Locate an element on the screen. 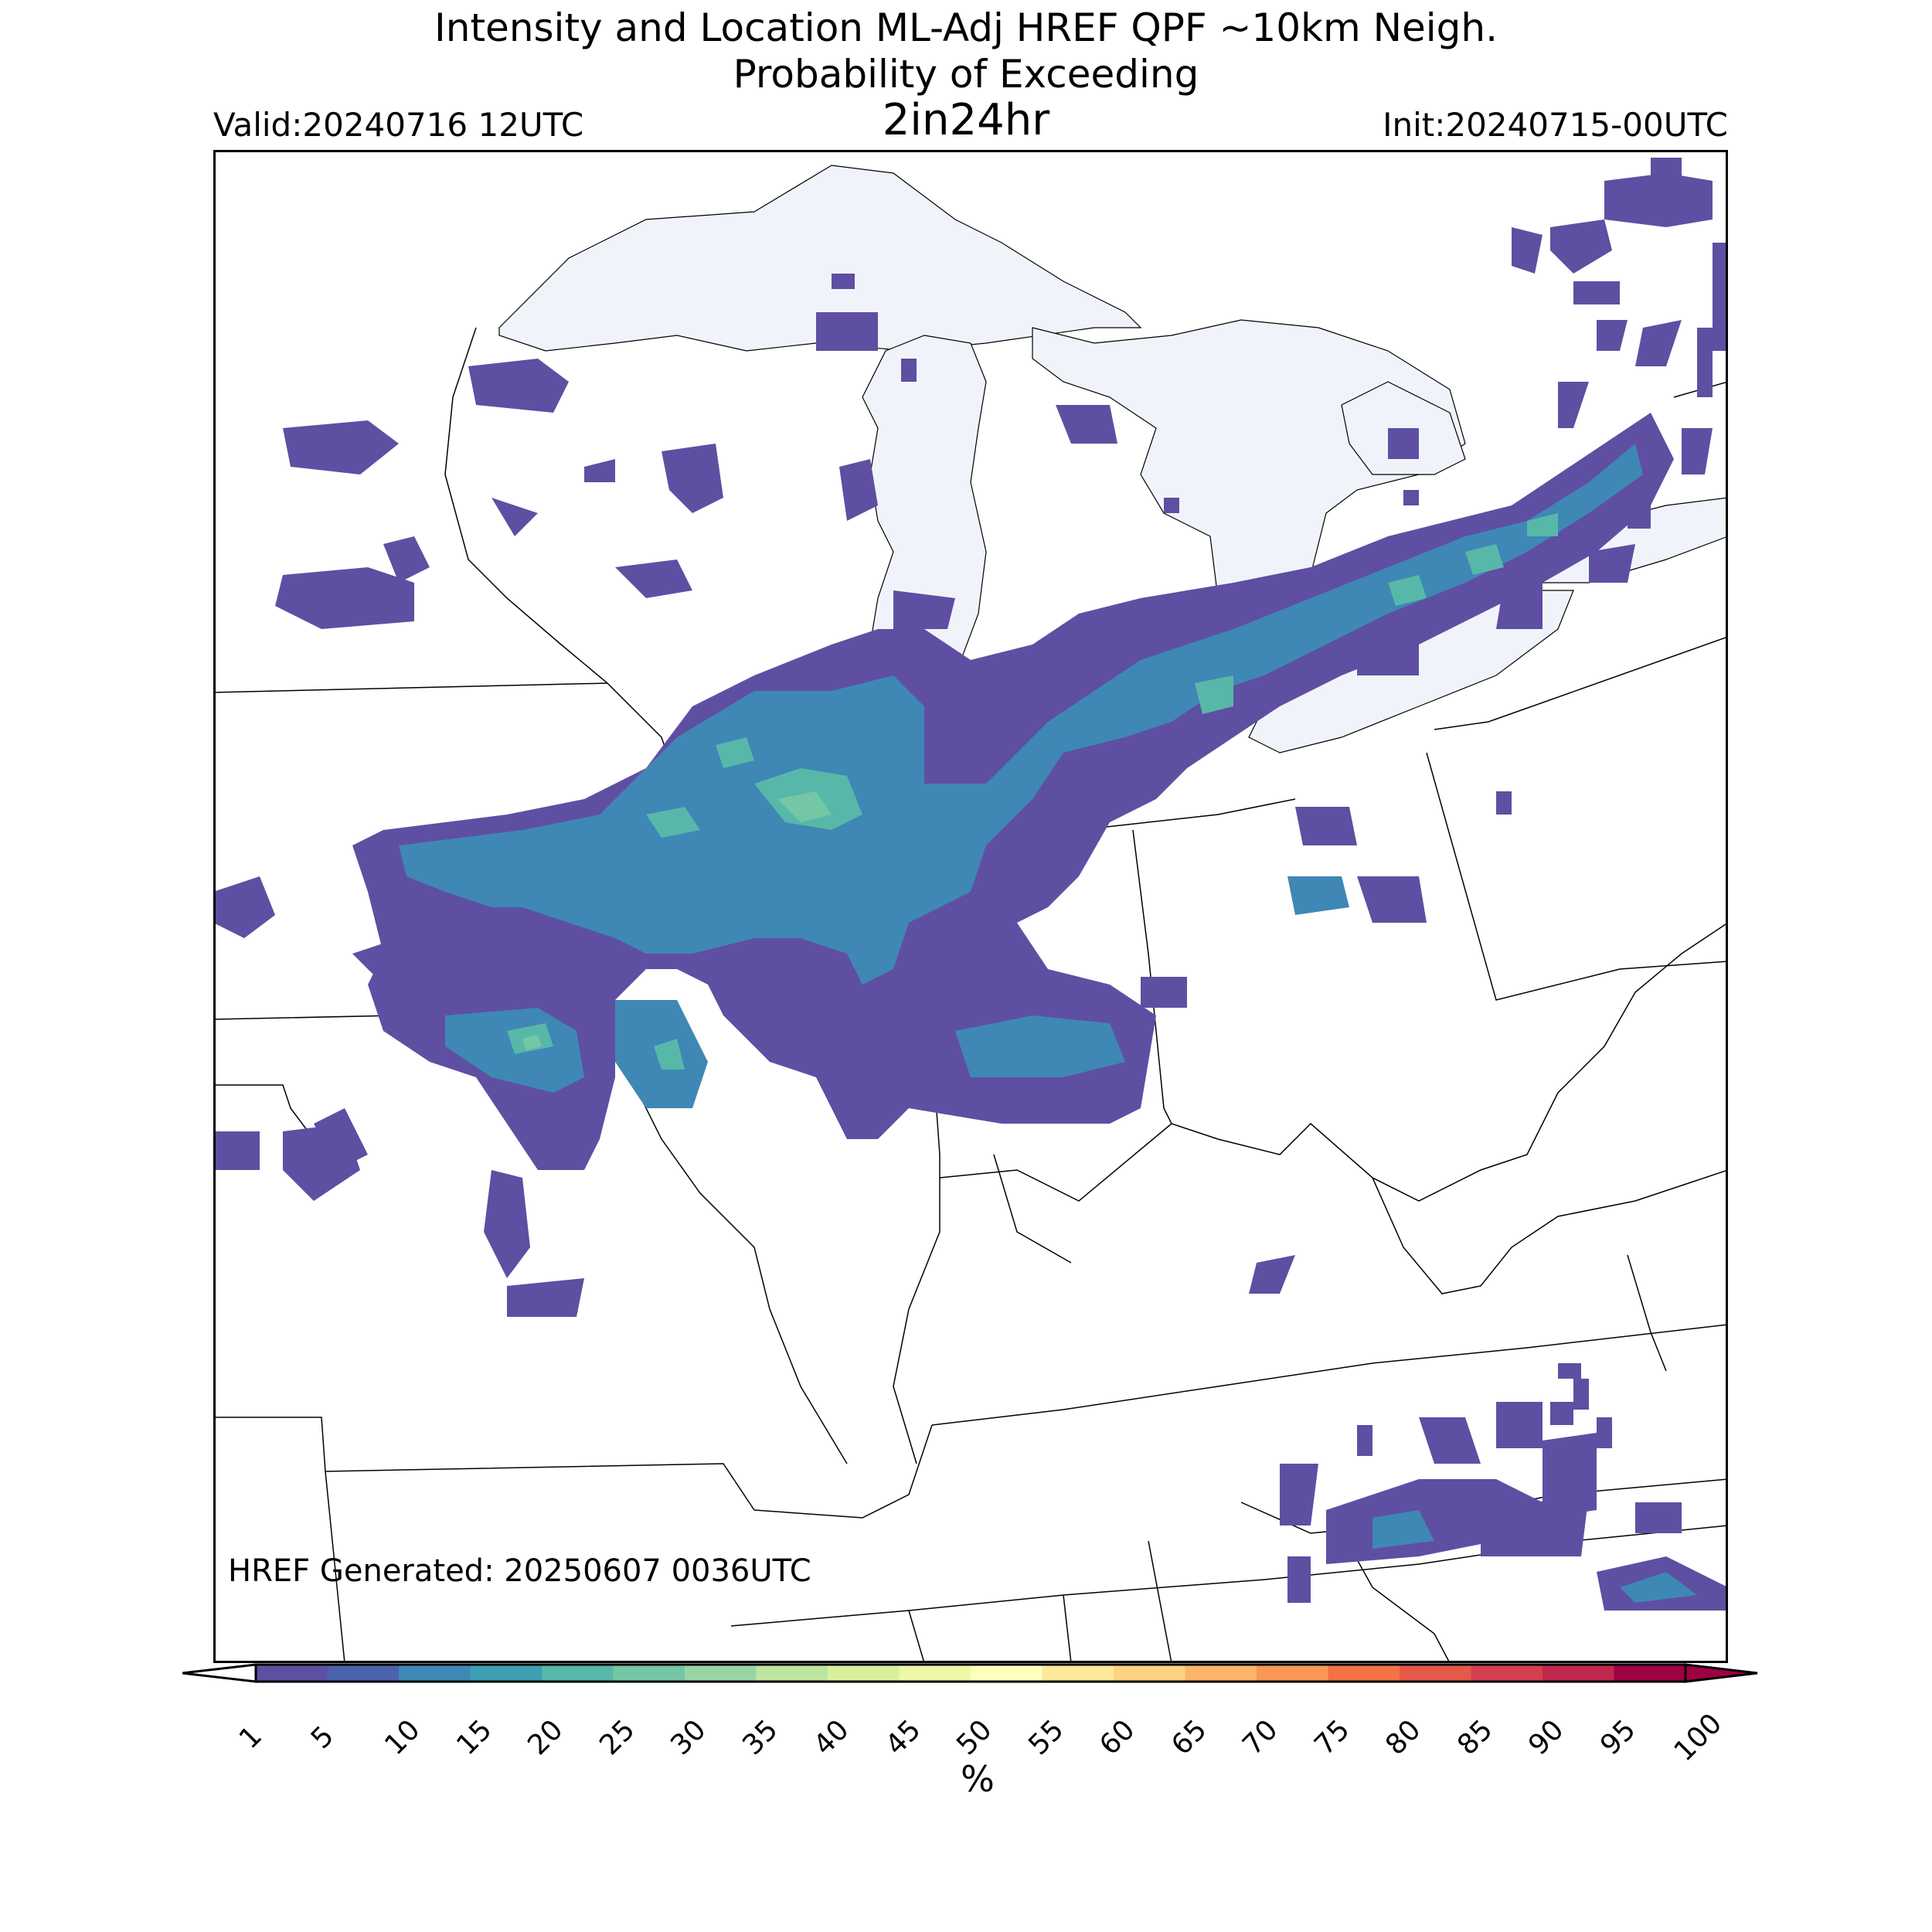 Image resolution: width=1932 pixels, height=1932 pixels. colorbar-tick-label: 35 is located at coordinates (760, 1738).